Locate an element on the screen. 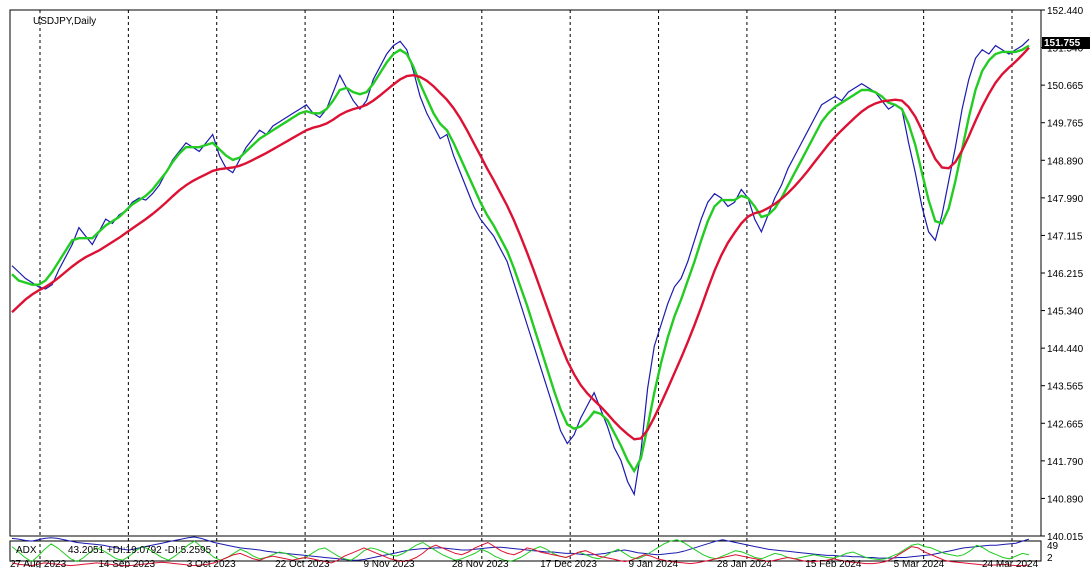 The image size is (1090, 573). series-minus_di is located at coordinates (520, 554).